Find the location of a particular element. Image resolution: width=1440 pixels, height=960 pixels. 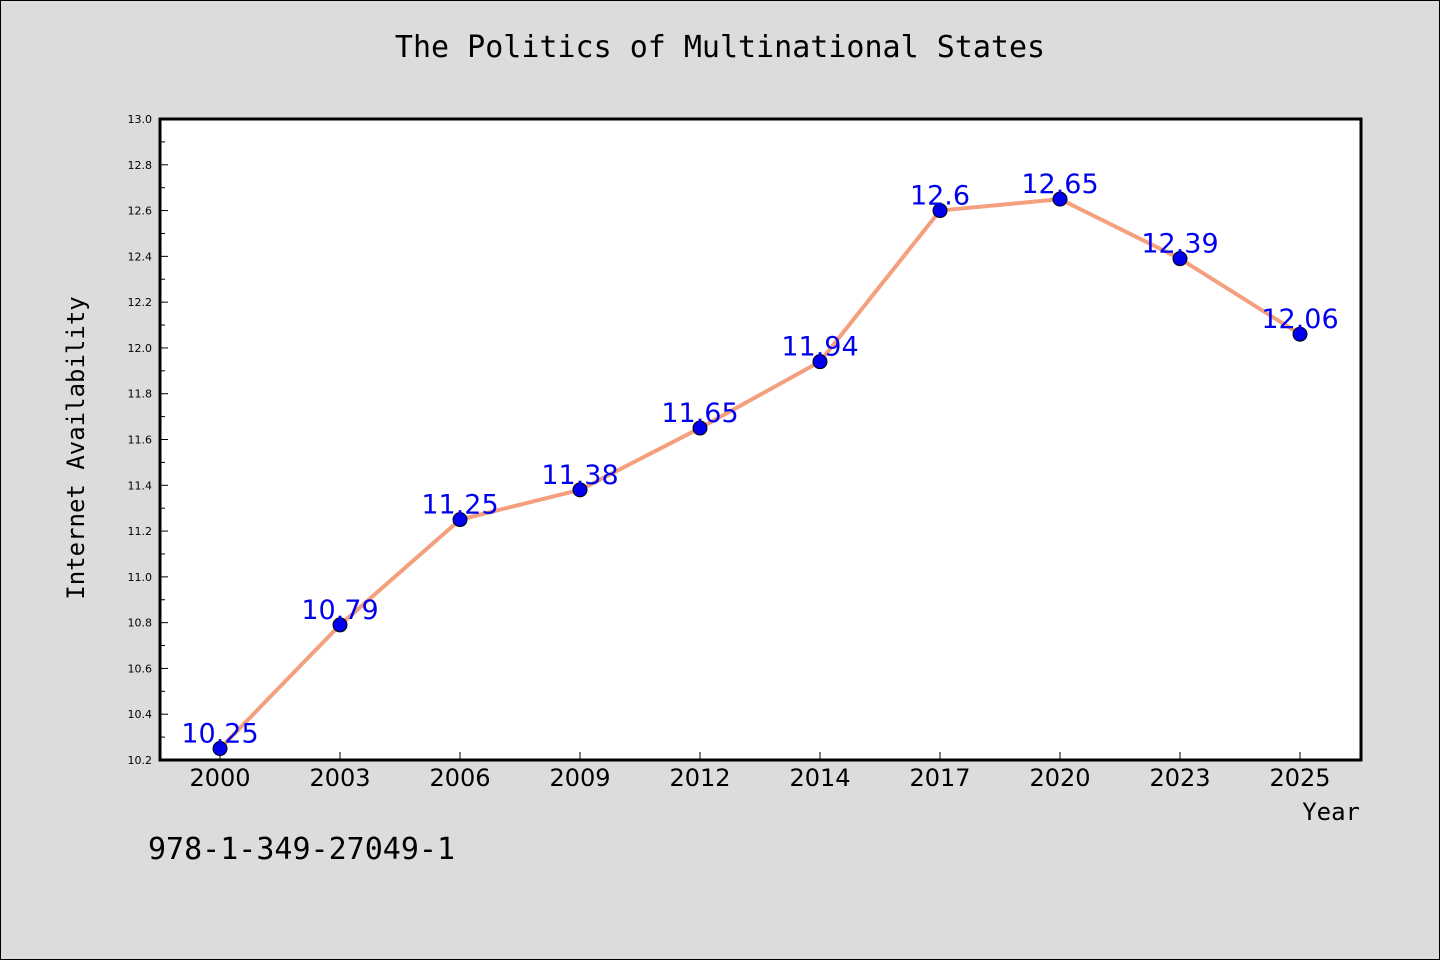

y-tick-label: 11.4 is located at coordinates (140, 485).